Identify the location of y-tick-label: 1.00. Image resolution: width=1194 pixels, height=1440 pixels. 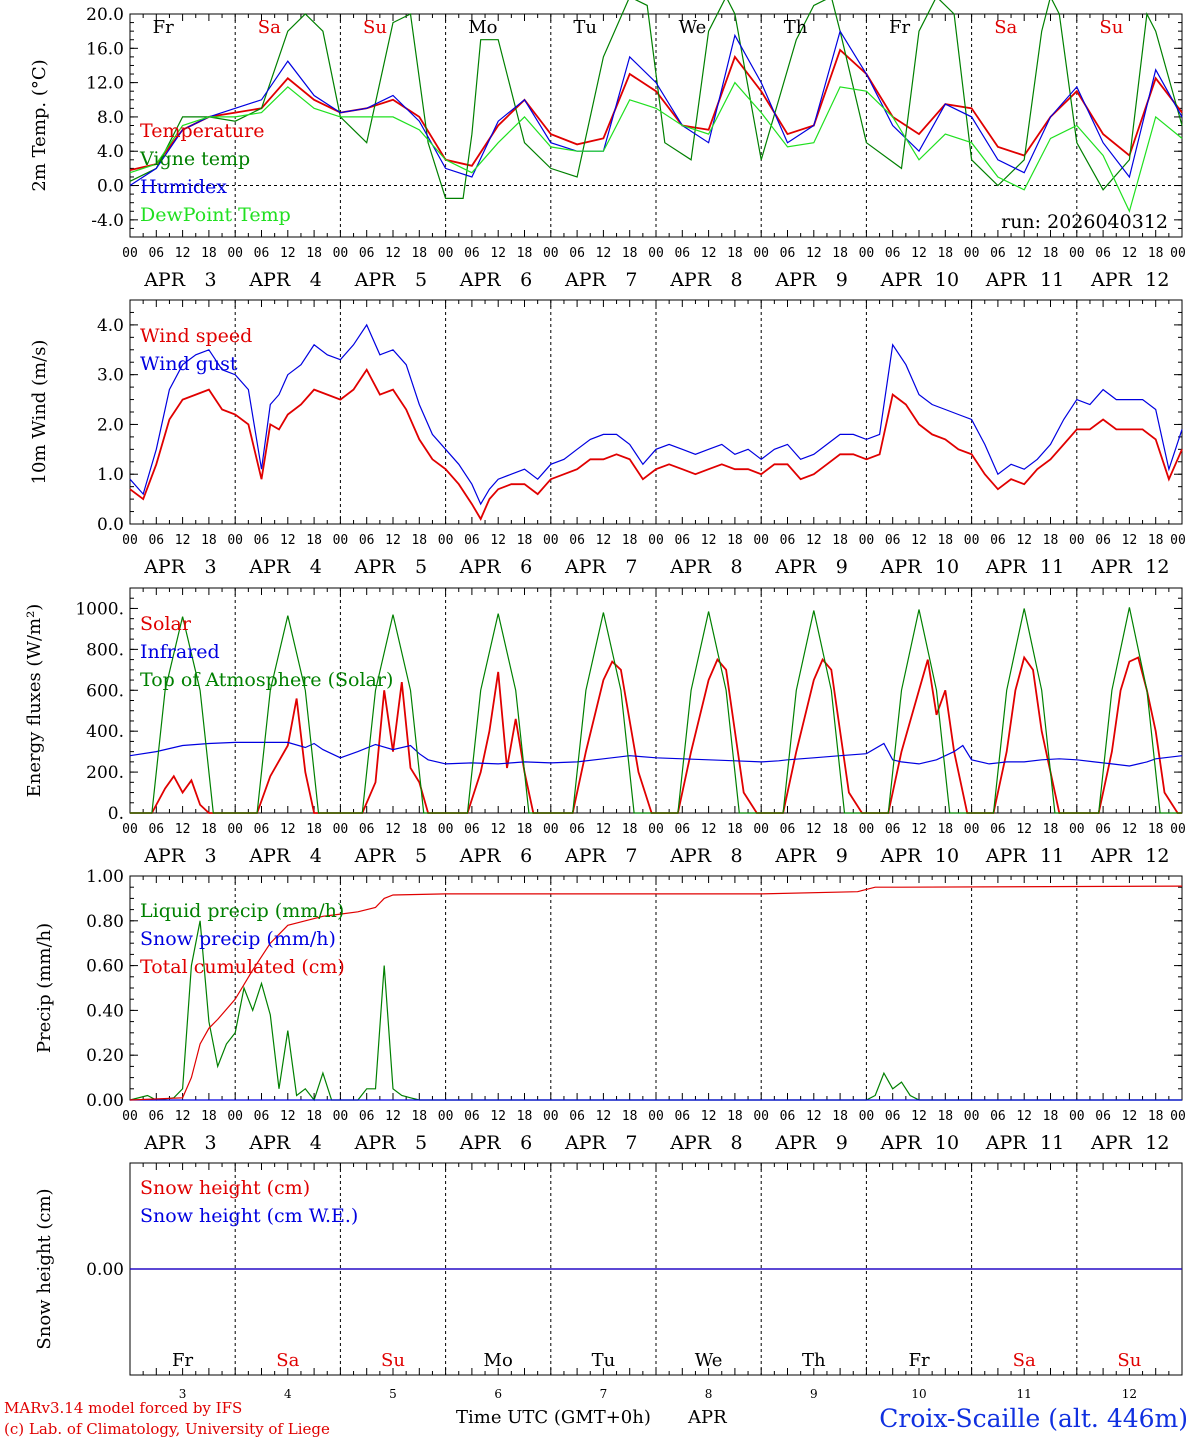
(105, 877).